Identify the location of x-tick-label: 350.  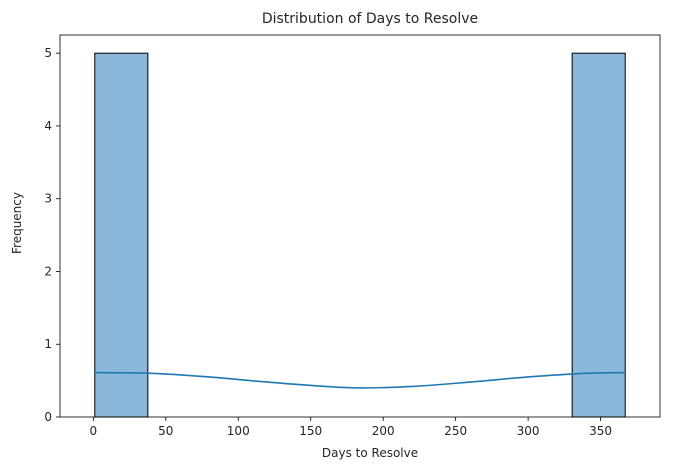
(600, 431).